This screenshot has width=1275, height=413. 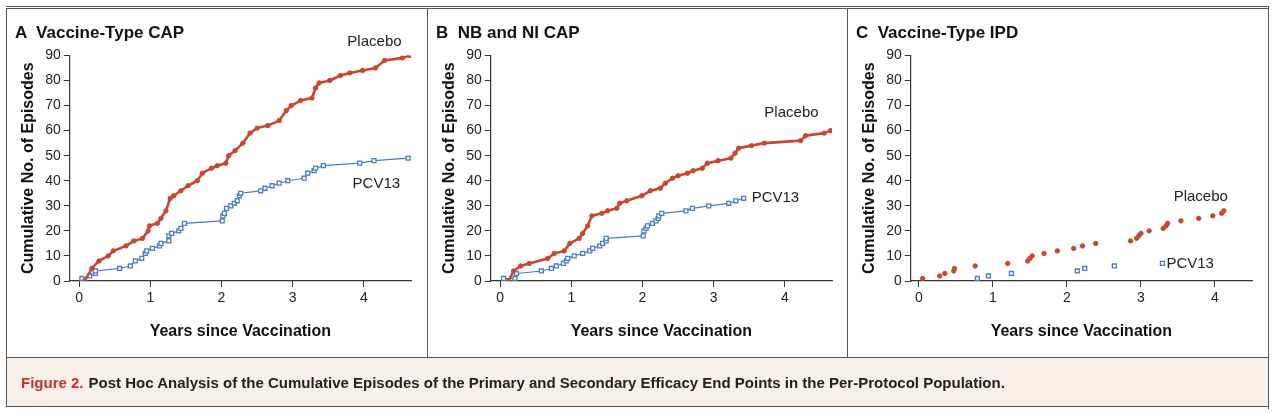 I want to click on chart-title: C Vaccine-Type IPD, so click(x=937, y=32).